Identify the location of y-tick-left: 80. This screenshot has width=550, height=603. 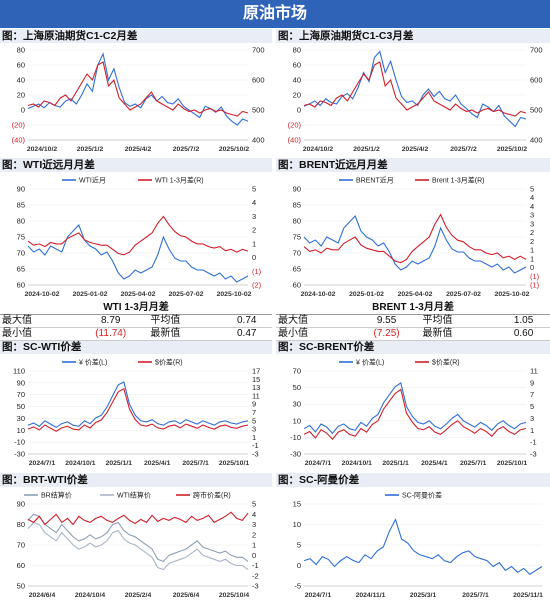
(21, 50).